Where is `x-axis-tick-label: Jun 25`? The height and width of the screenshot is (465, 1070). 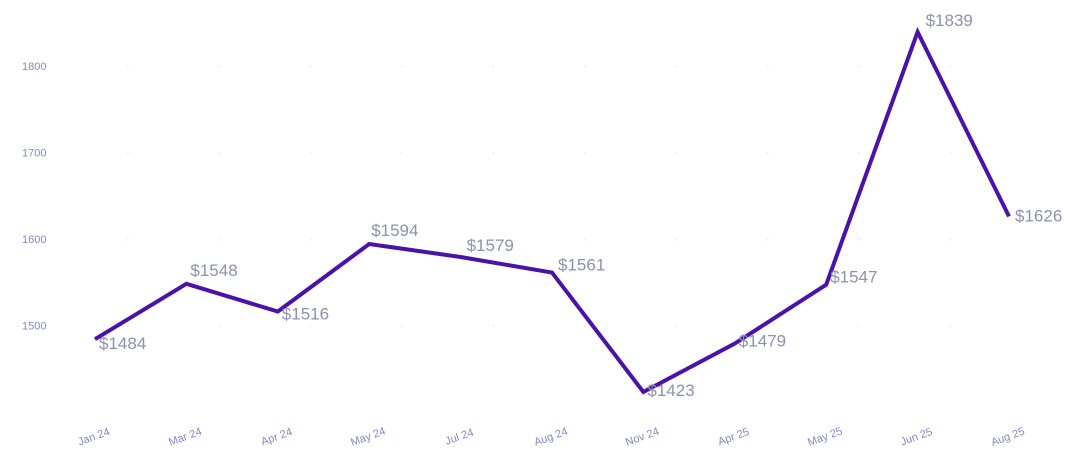
x-axis-tick-label: Jun 25 is located at coordinates (916, 437).